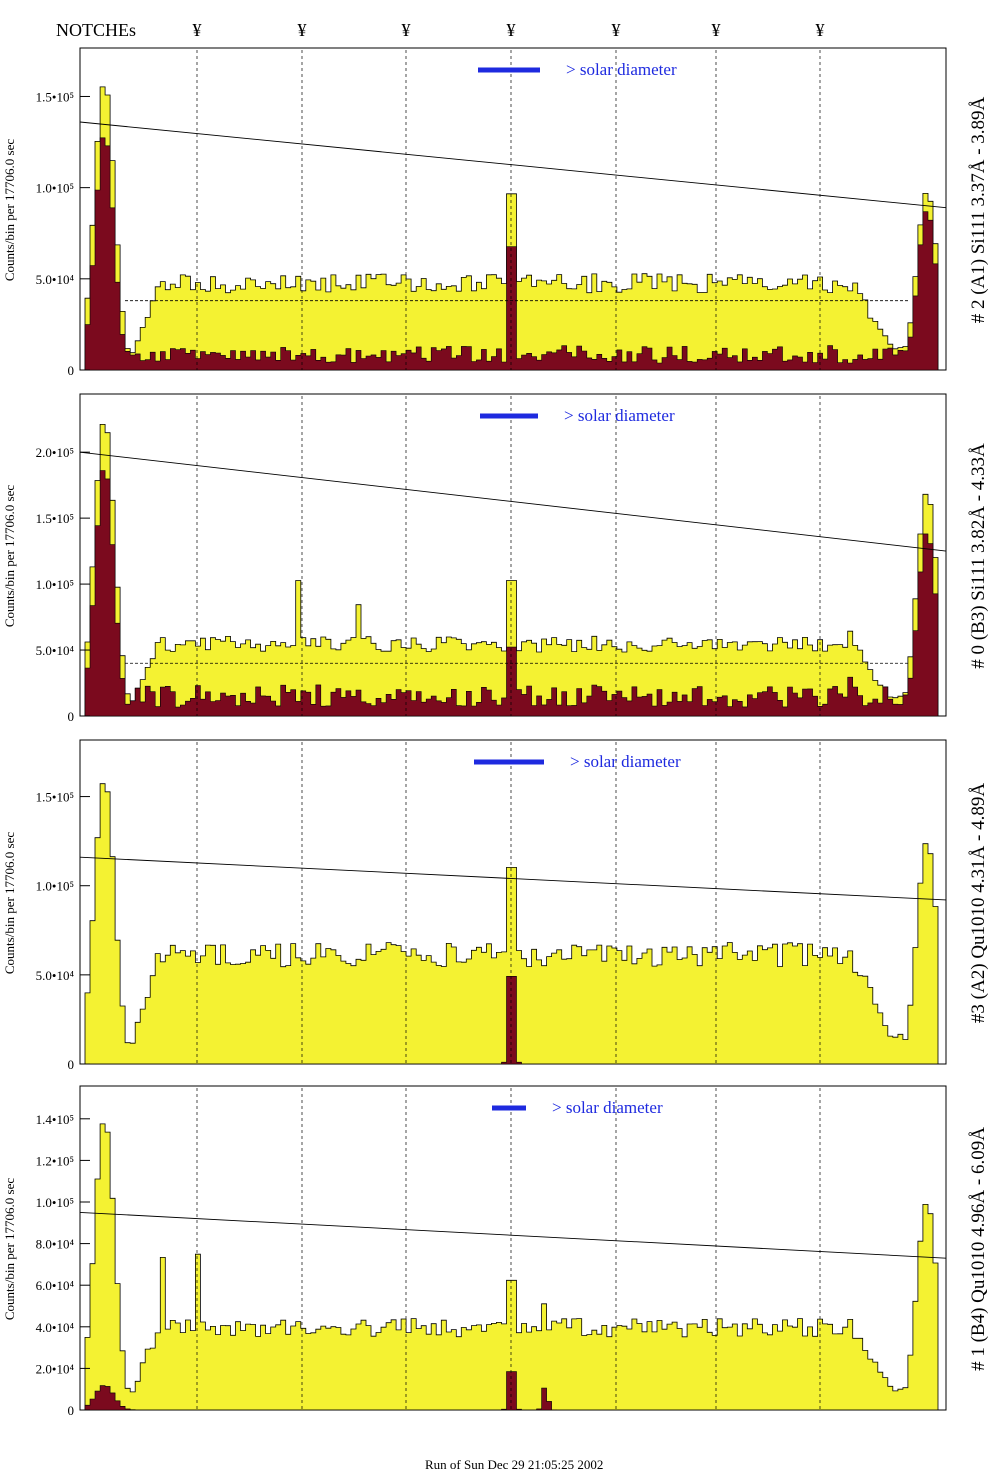 The image size is (1004, 1482). I want to click on notch-marker-5: ¥, so click(716, 30).